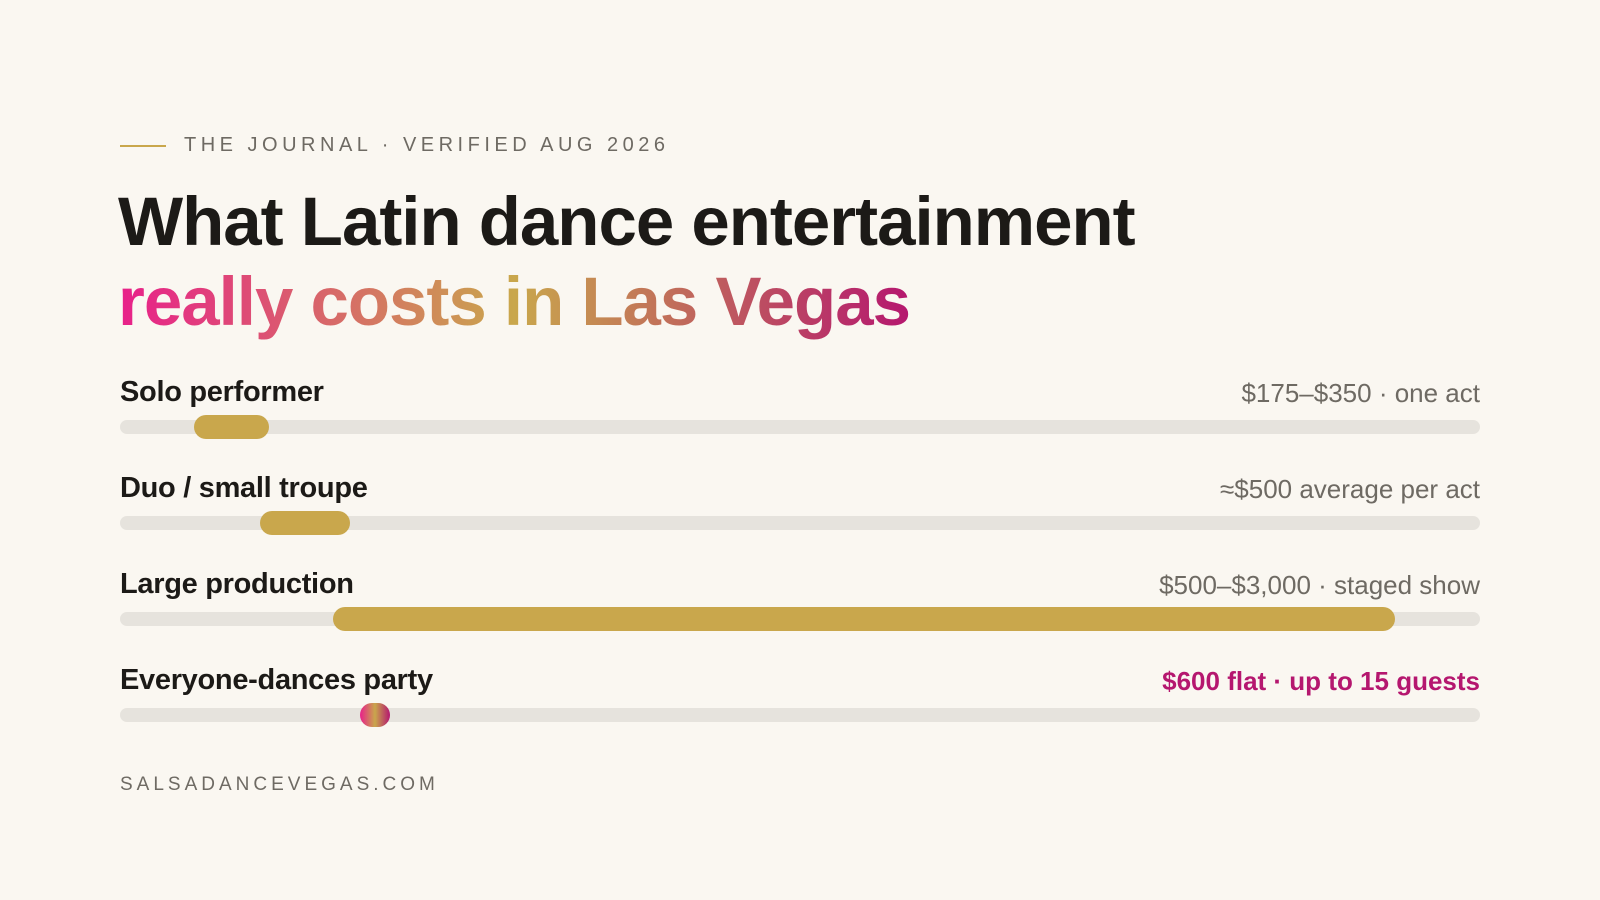 Image resolution: width=1600 pixels, height=900 pixels. Describe the element at coordinates (222, 392) in the screenshot. I see `row-label: Solo performer` at that location.